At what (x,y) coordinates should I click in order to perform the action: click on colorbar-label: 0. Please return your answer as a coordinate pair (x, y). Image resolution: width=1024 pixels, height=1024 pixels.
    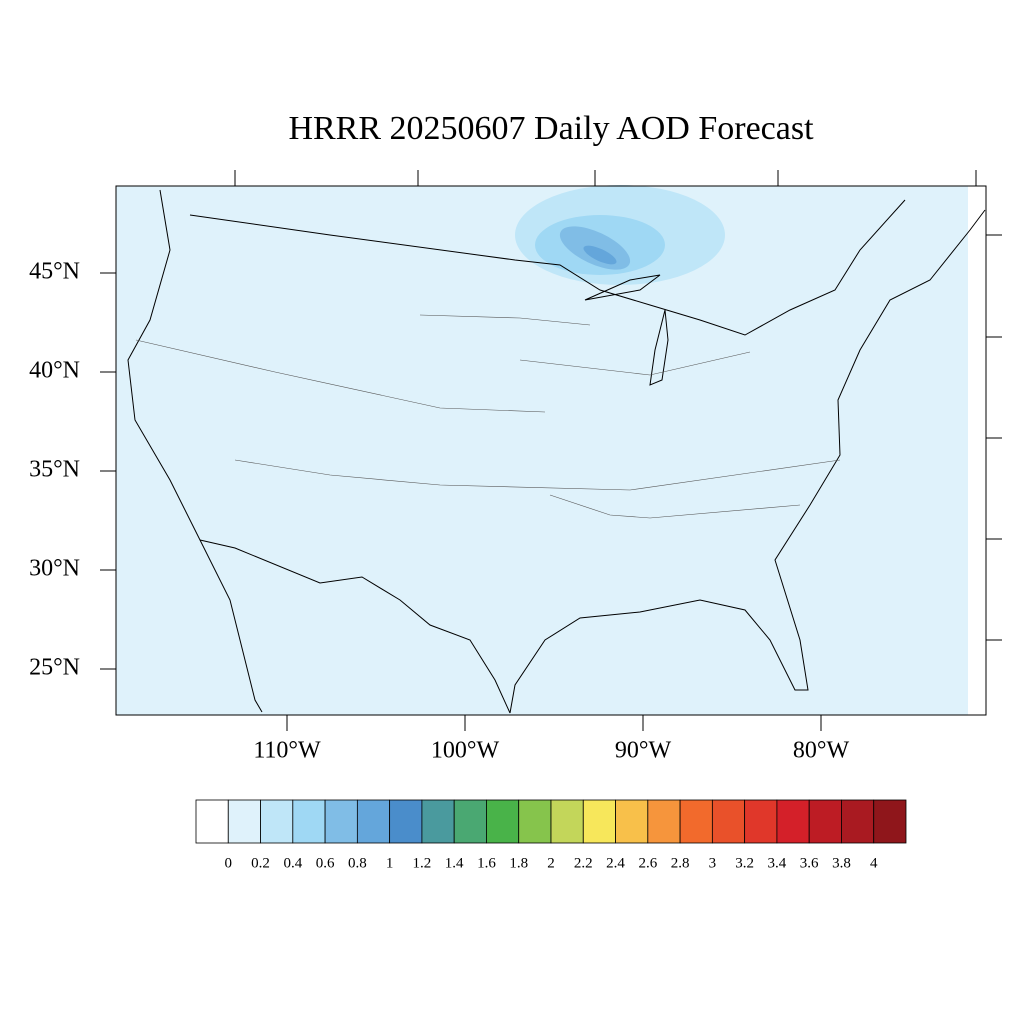
    Looking at the image, I should click on (229, 863).